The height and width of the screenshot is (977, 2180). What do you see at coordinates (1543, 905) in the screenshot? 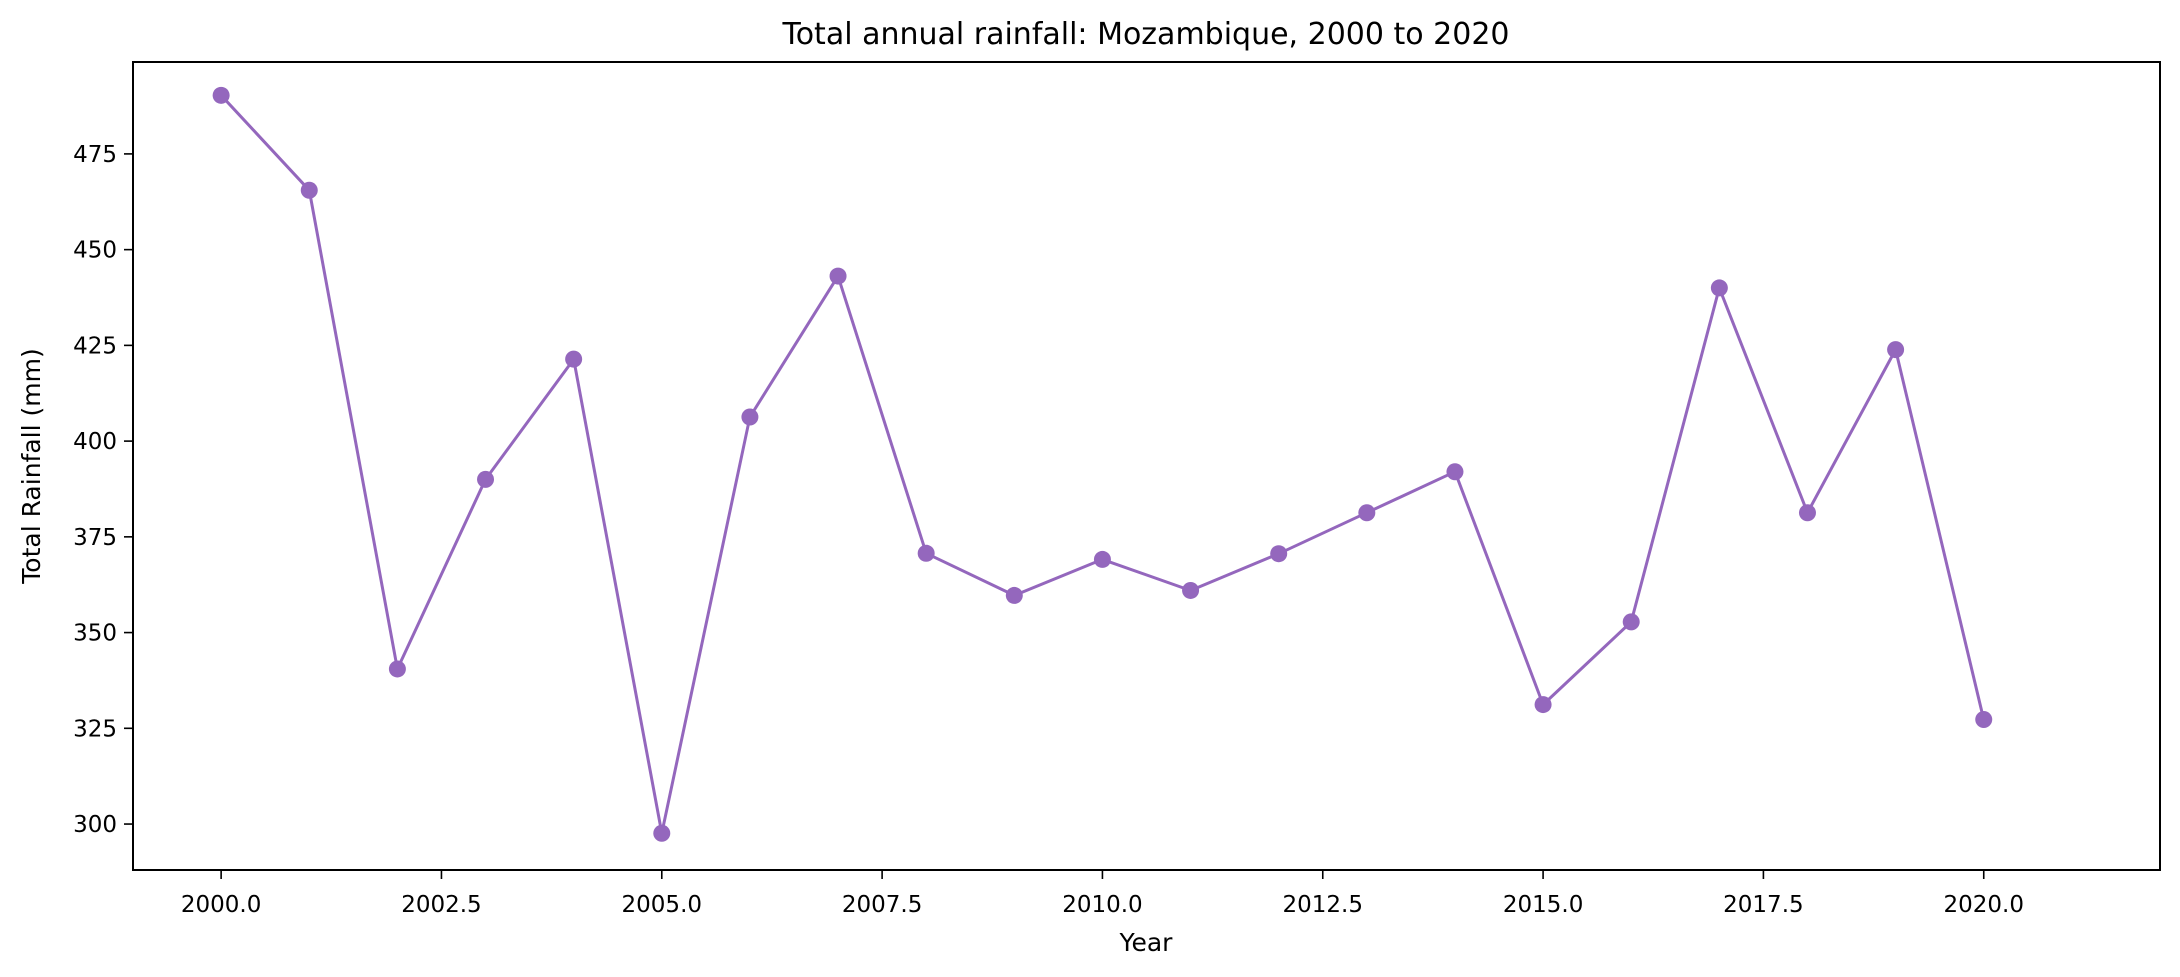
I see `x-tick-label: 2015.0` at bounding box center [1543, 905].